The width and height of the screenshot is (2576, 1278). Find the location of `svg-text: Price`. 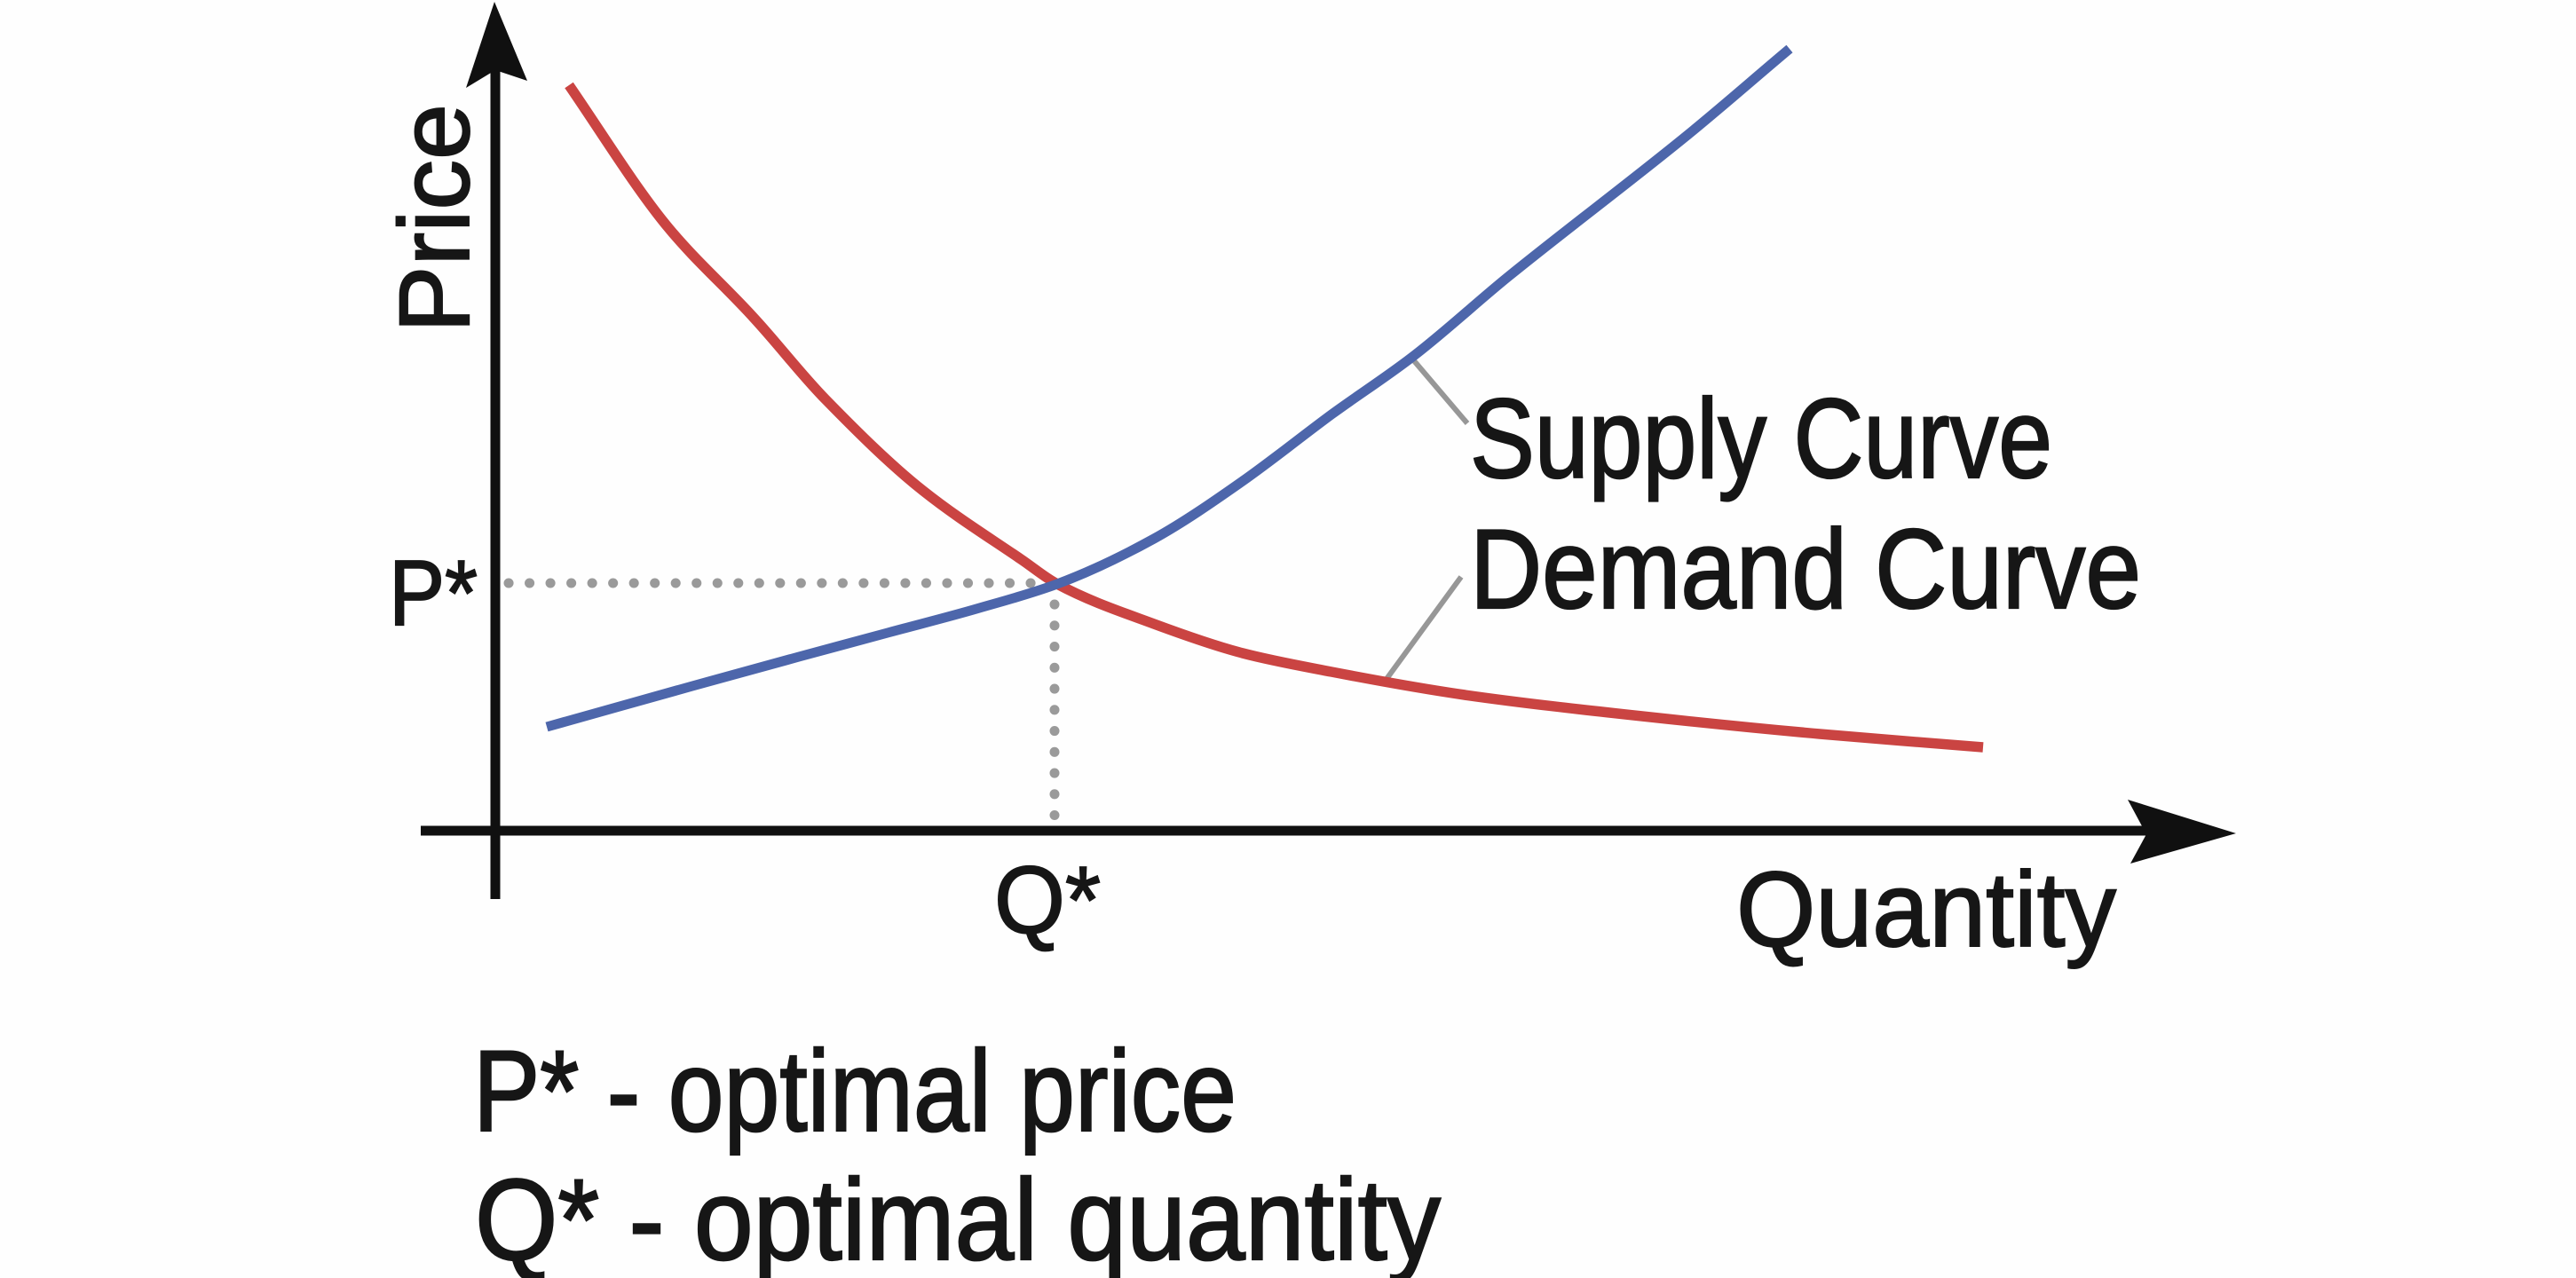

svg-text: Price is located at coordinates (434, 218).